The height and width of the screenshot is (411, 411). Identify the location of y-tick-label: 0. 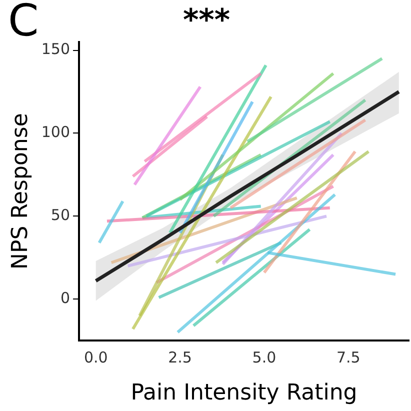
(65, 298).